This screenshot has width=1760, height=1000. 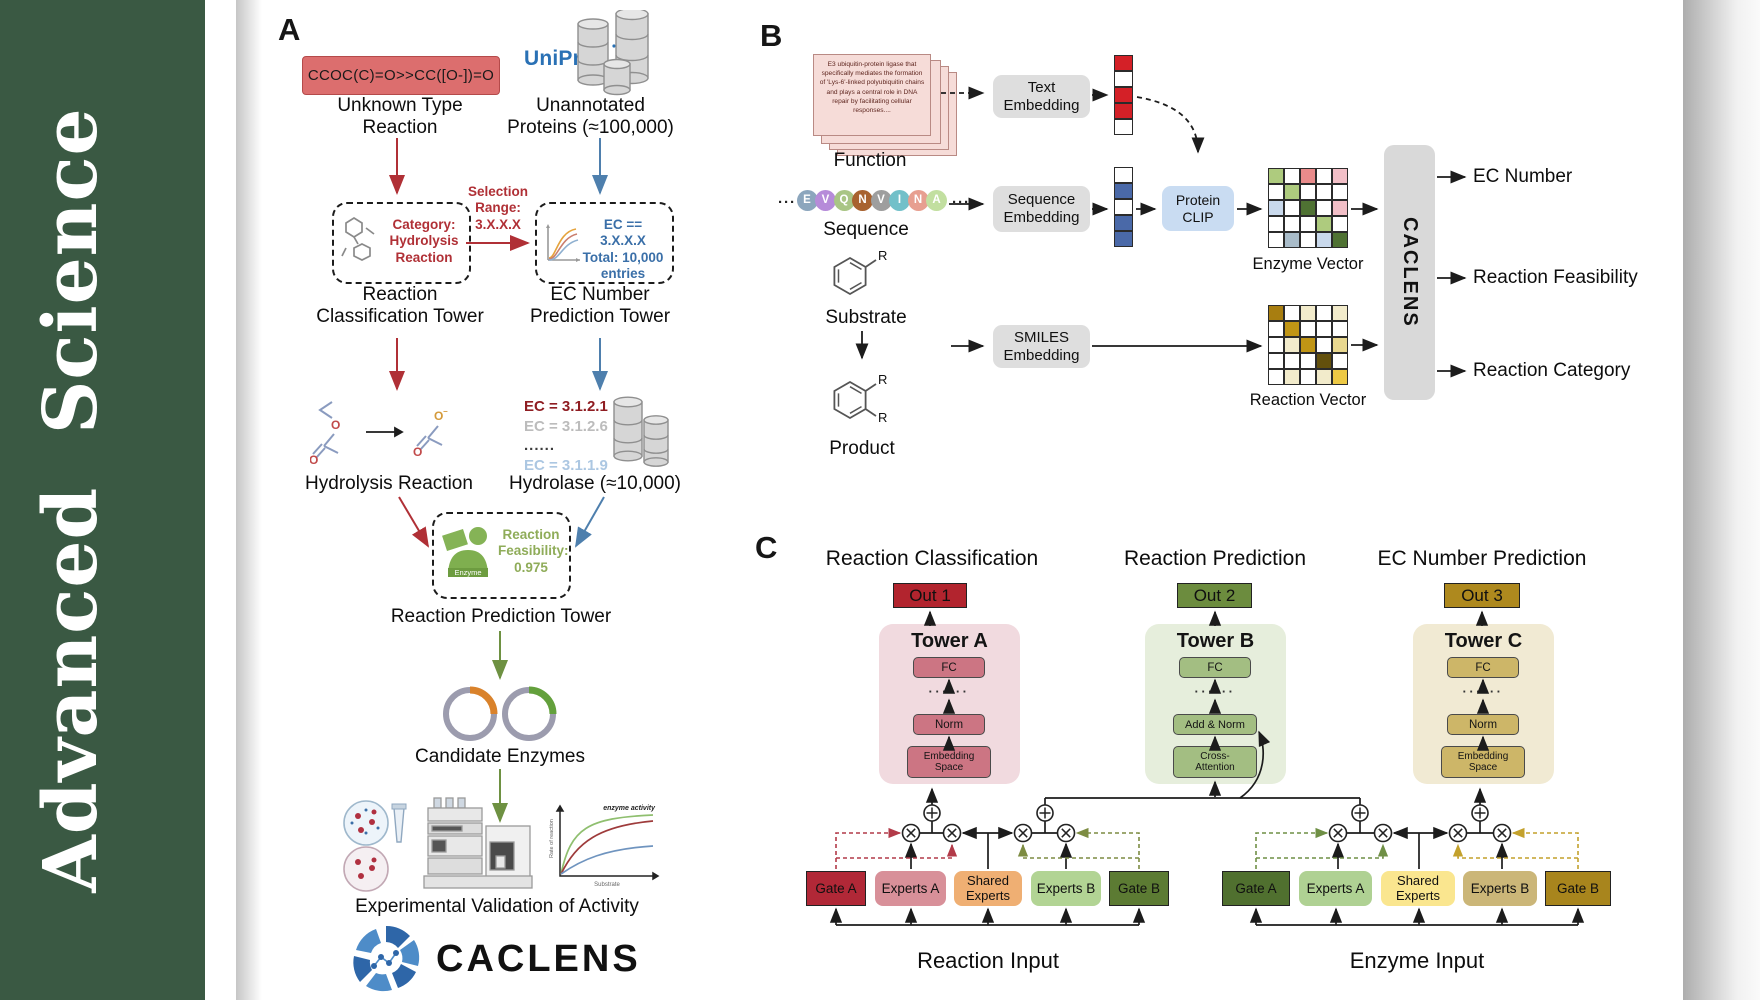 What do you see at coordinates (1041, 209) in the screenshot?
I see `sequence-embedding-box: Sequence Embedding` at bounding box center [1041, 209].